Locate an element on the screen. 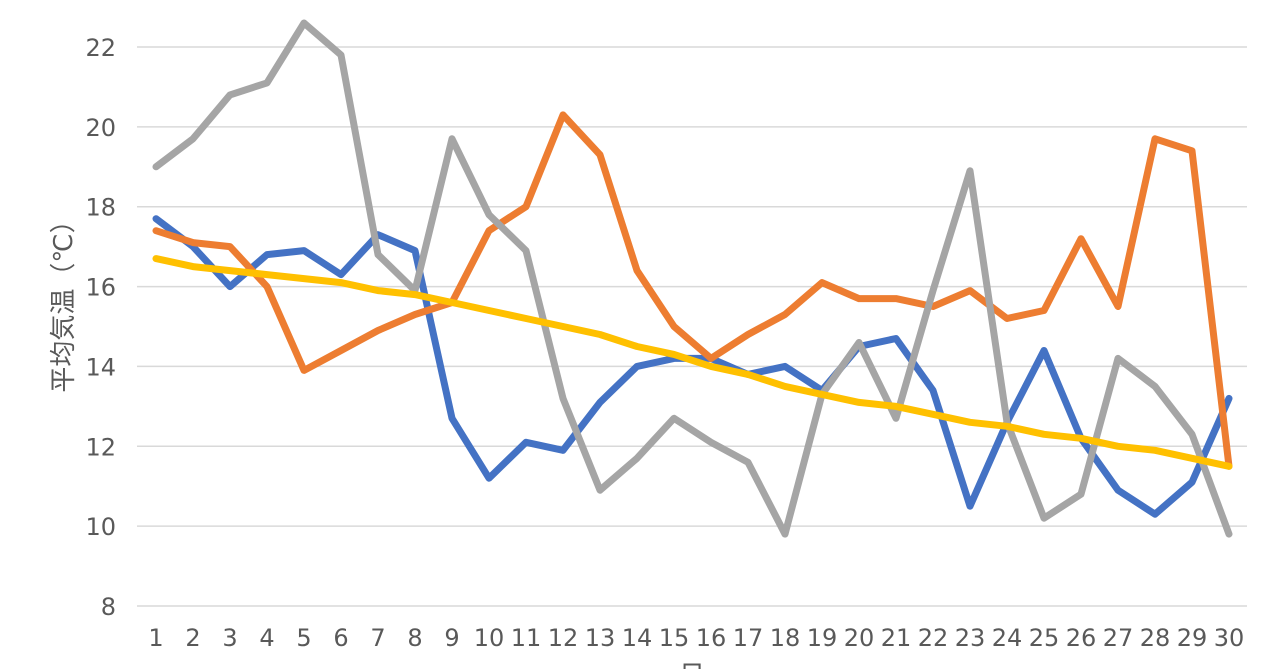  x-tick-label: 12 is located at coordinates (563, 638).